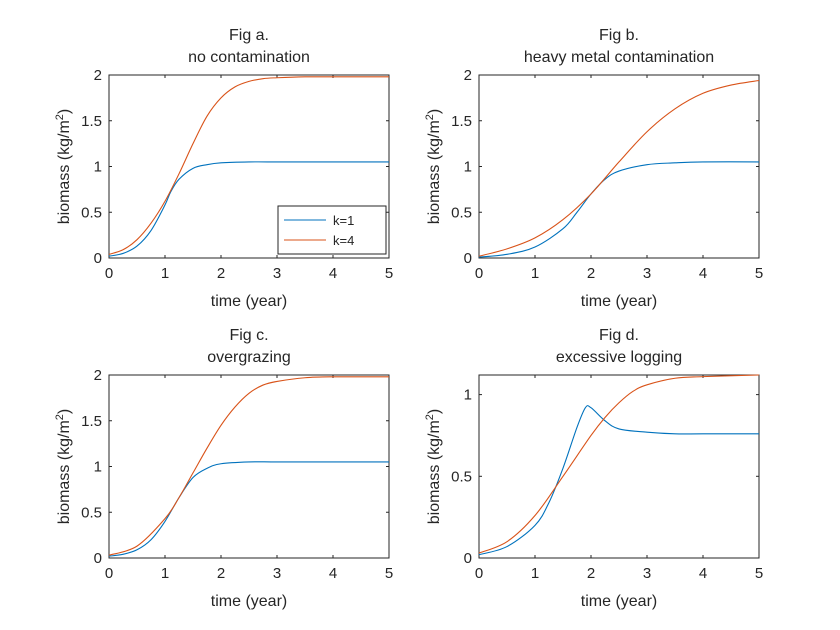 The image size is (840, 630). Describe the element at coordinates (249, 57) in the screenshot. I see `chart-subtitle: no contamination` at that location.